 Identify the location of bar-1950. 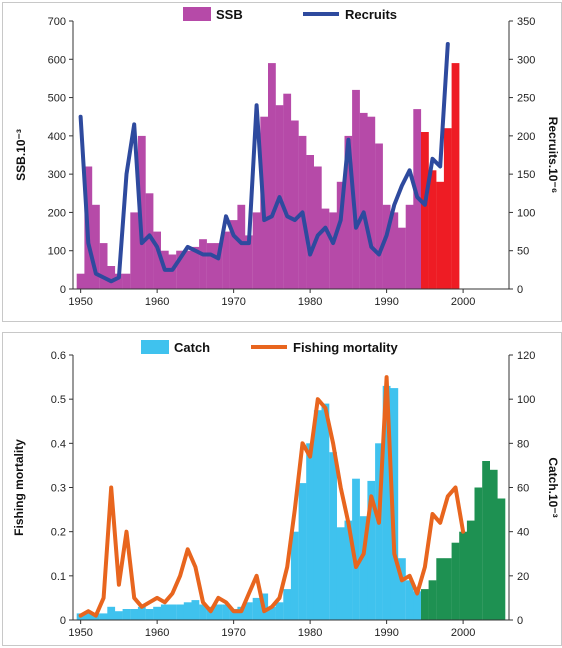
(80, 281).